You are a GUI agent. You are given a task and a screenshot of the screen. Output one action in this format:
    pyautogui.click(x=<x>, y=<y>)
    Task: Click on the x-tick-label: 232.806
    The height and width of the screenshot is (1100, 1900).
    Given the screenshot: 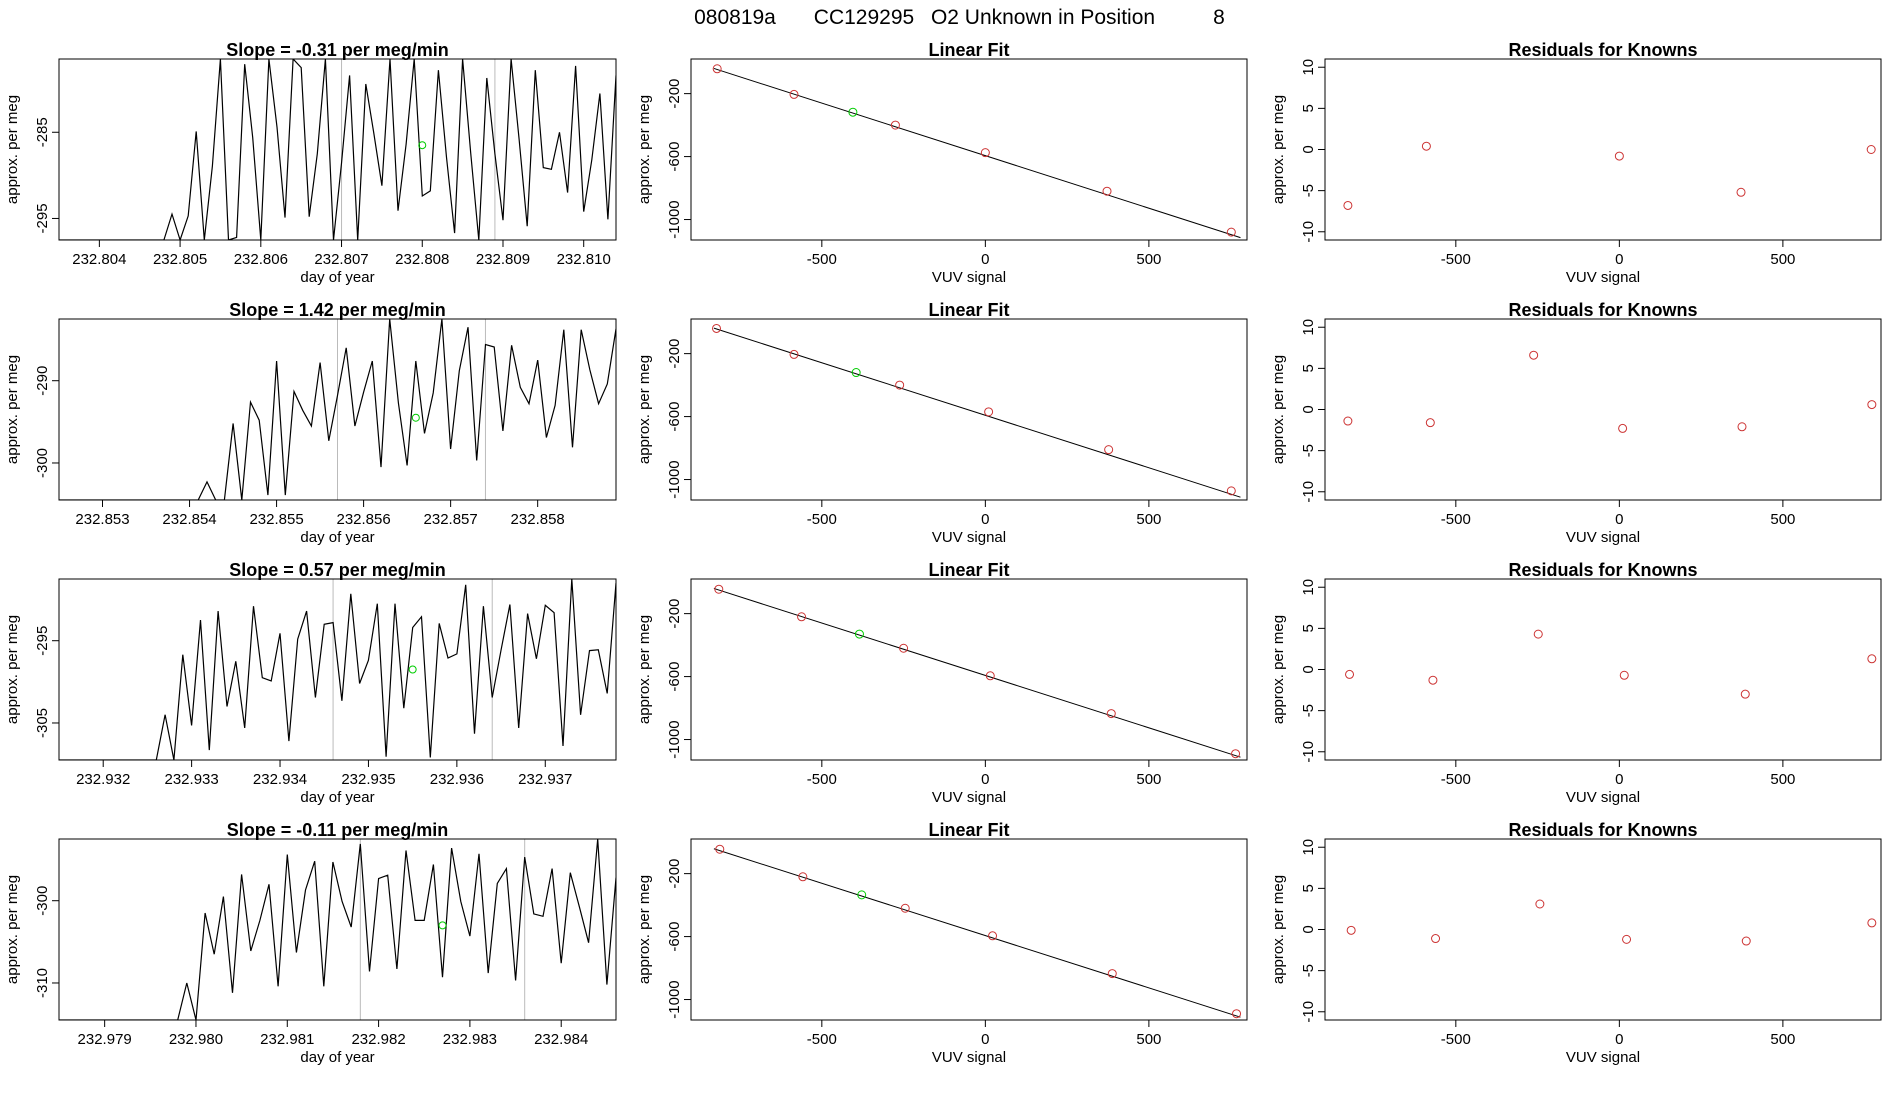 What is the action you would take?
    pyautogui.click(x=261, y=259)
    